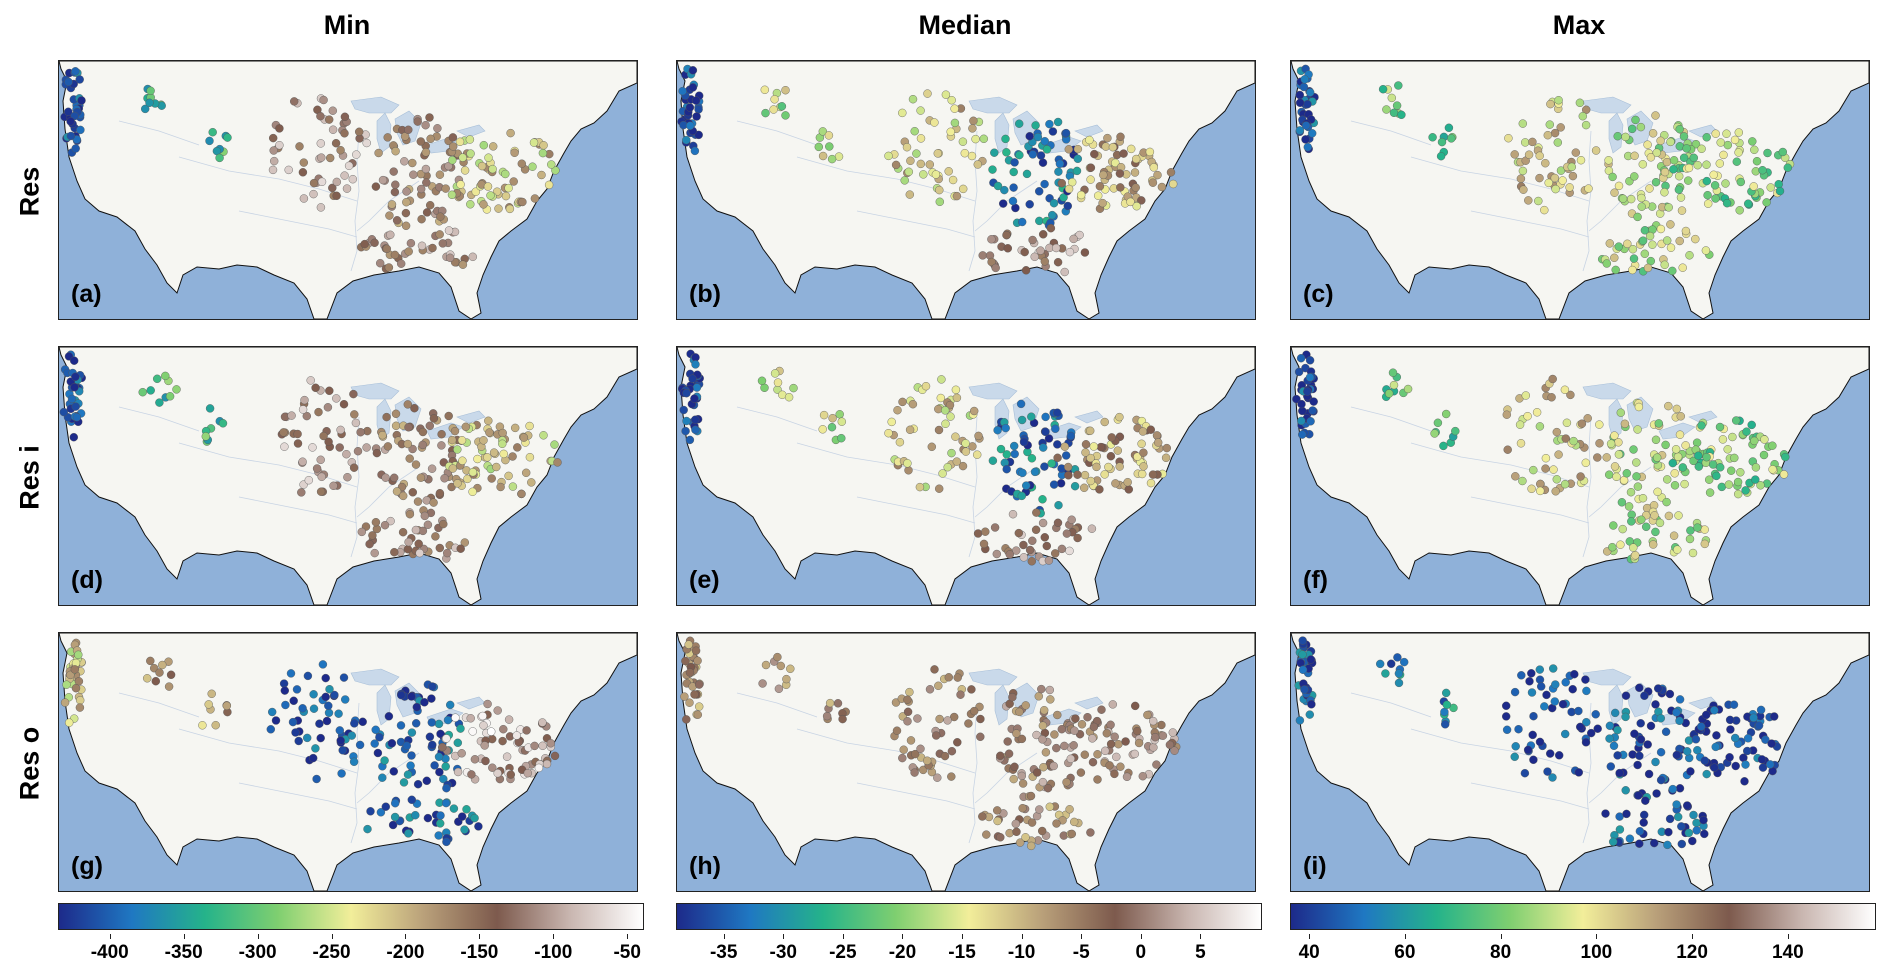  What do you see at coordinates (966, 190) in the screenshot?
I see `map-panel: (b)` at bounding box center [966, 190].